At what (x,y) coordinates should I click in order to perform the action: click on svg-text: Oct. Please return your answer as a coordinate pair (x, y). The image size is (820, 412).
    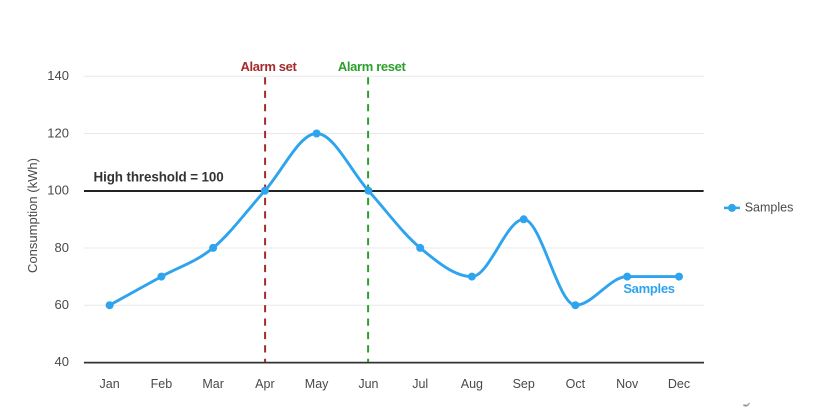
    Looking at the image, I should click on (576, 384).